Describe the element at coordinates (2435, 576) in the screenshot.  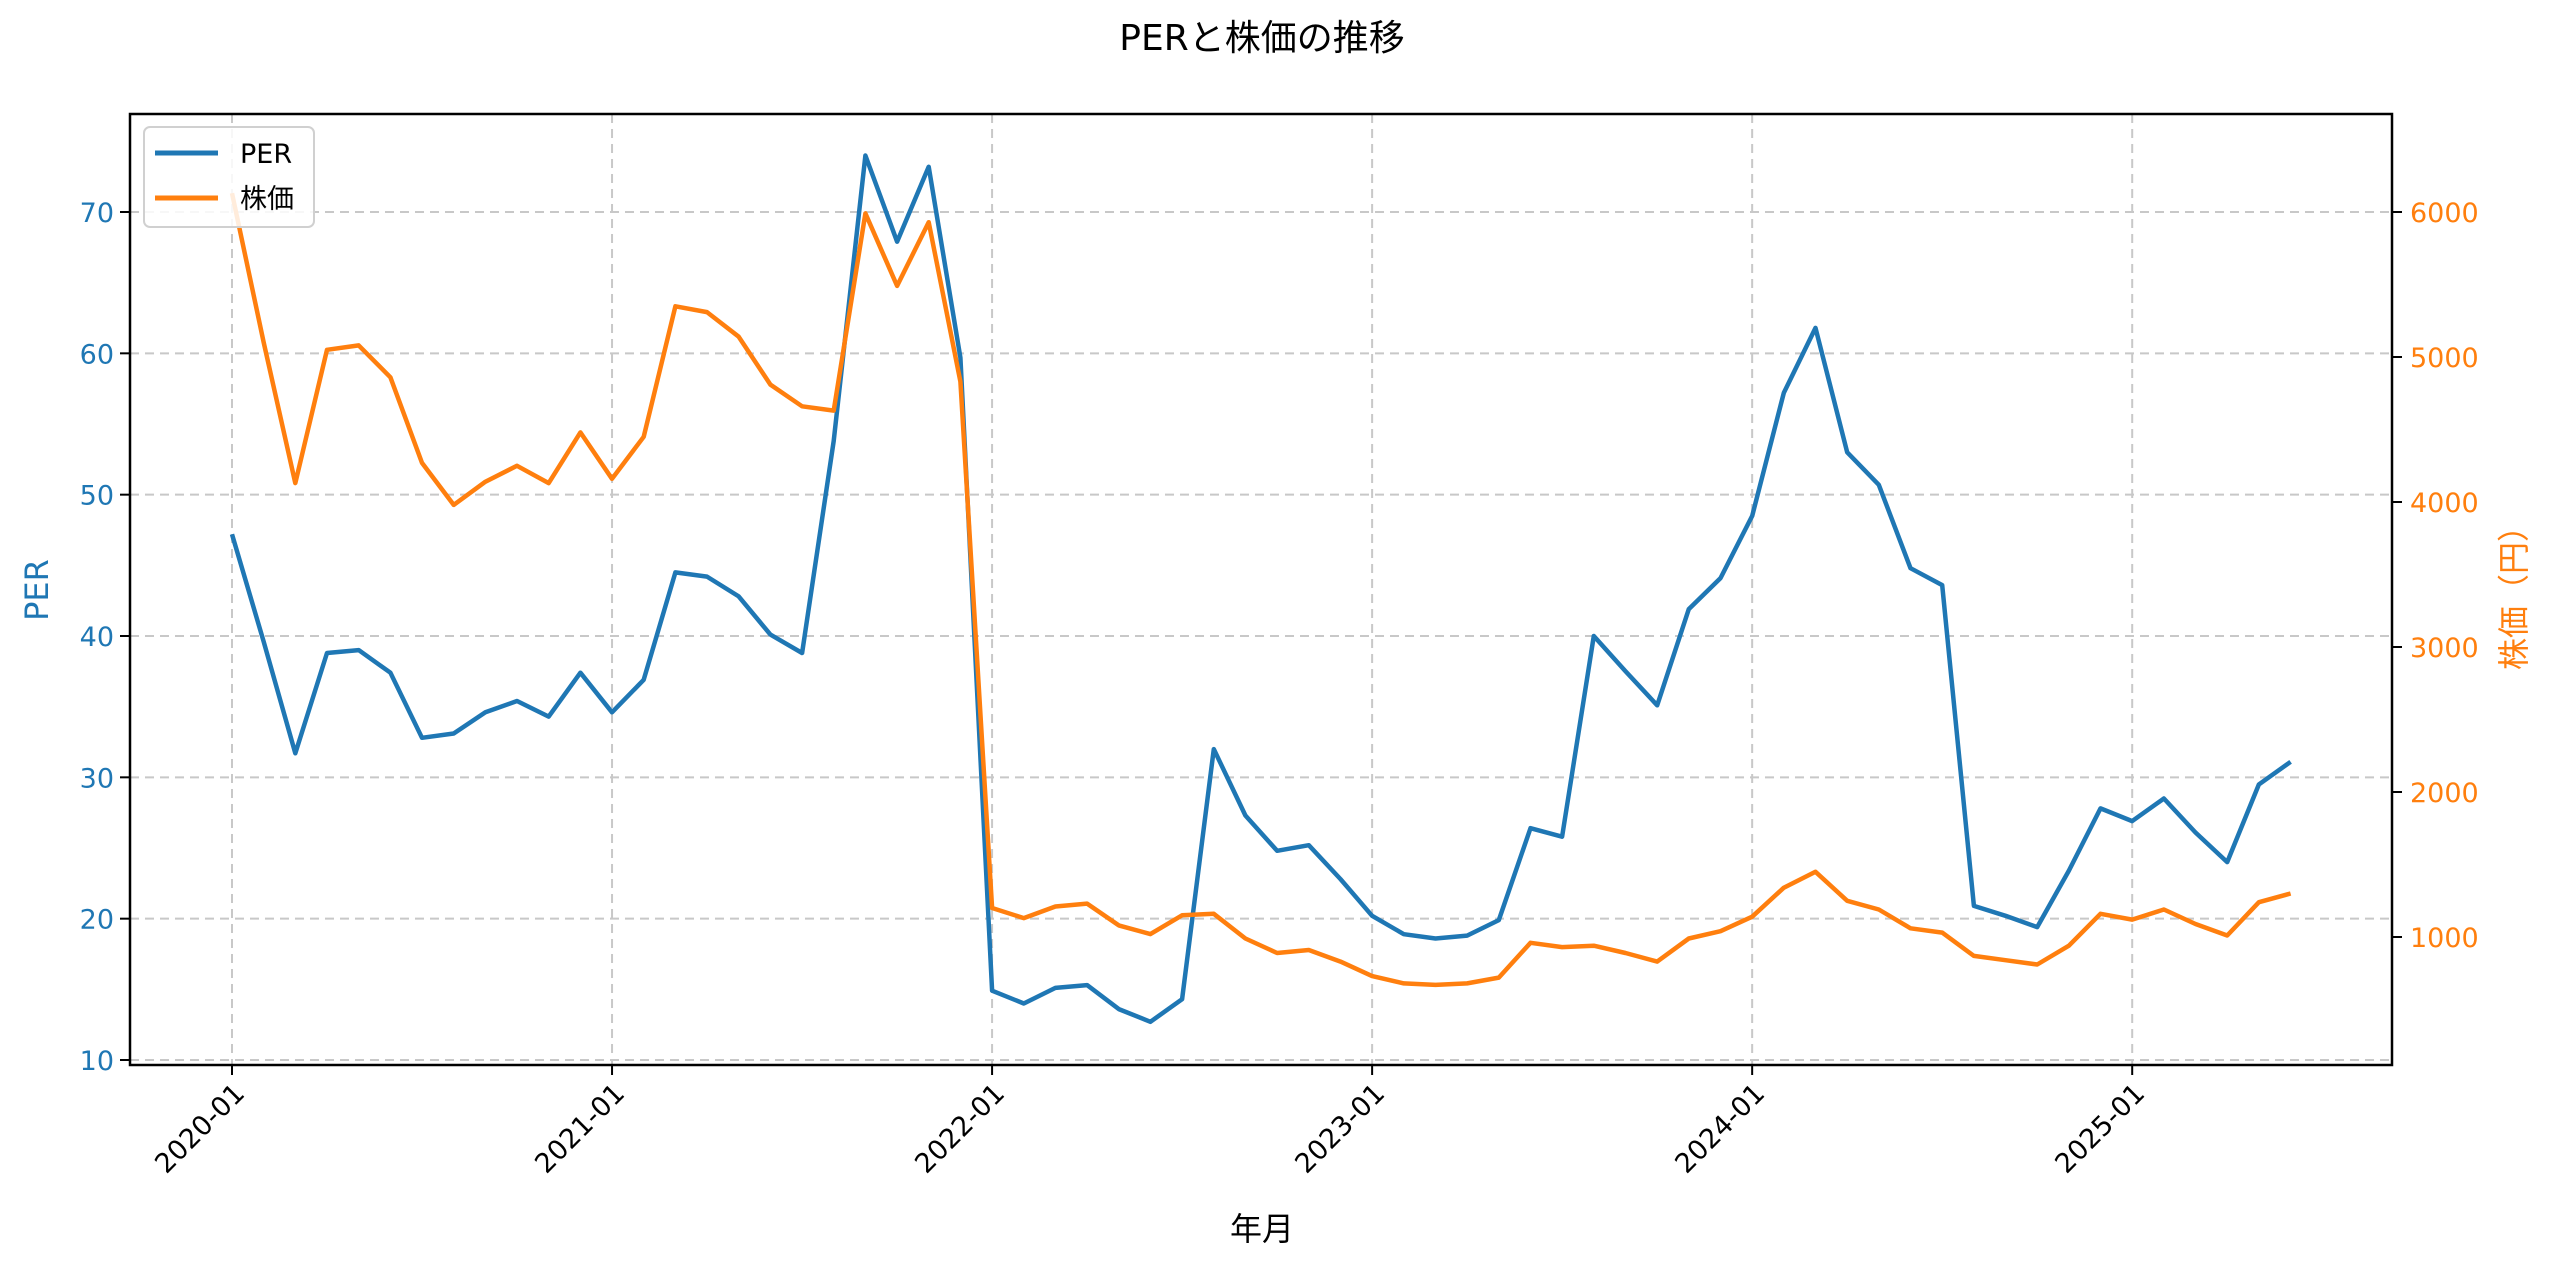
I see `right-y-axis: 1000 2000 3000 4000 5000 6000` at that location.